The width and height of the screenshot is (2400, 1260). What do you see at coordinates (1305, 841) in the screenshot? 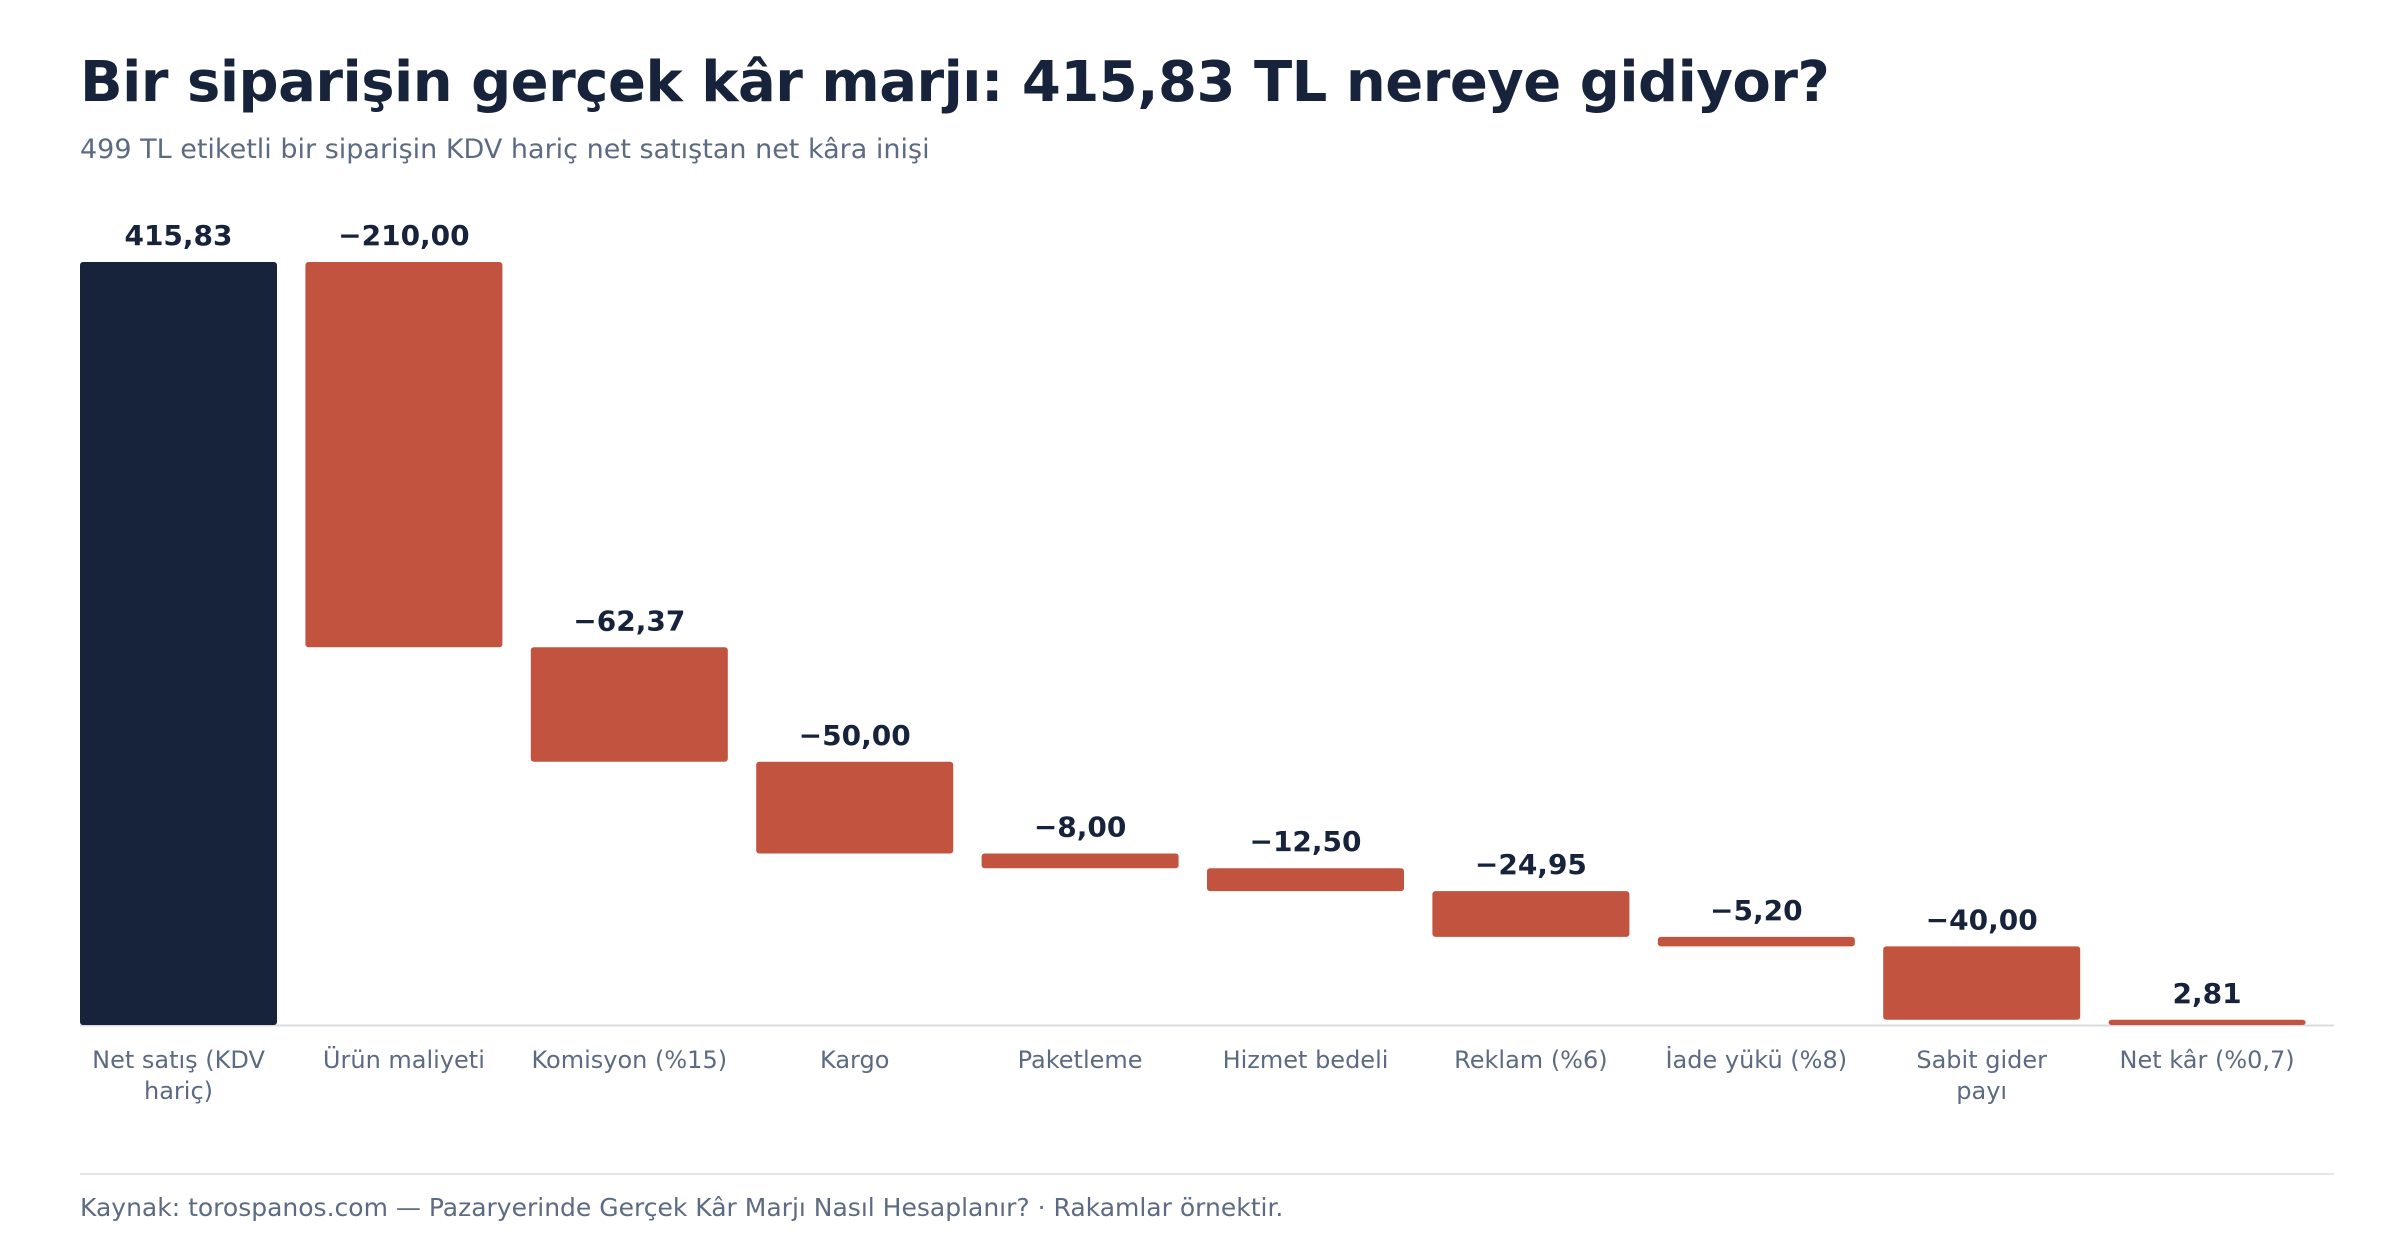
I see `value-label: −12,50` at bounding box center [1305, 841].